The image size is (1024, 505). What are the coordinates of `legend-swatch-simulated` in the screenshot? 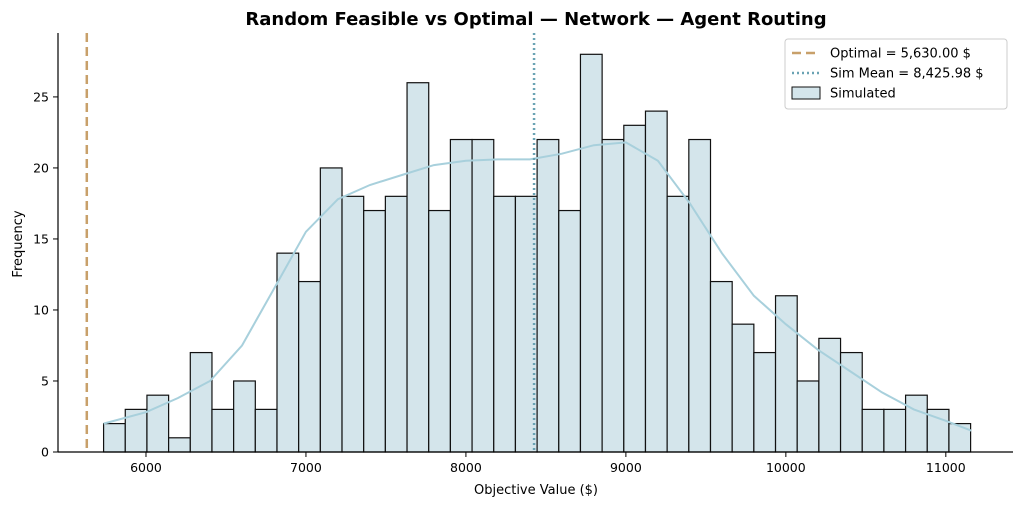 It's located at (806, 93).